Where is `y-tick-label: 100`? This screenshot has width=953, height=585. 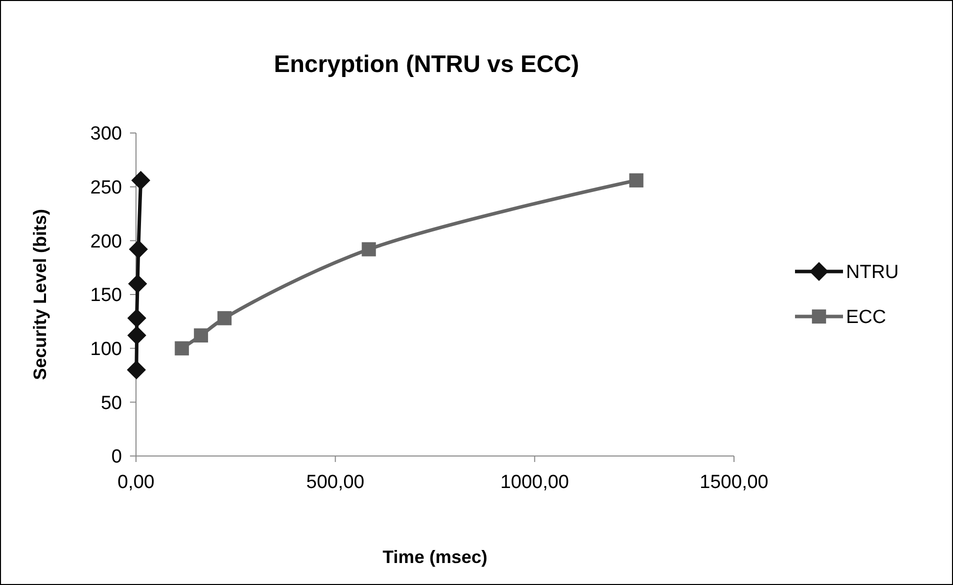 y-tick-label: 100 is located at coordinates (106, 349).